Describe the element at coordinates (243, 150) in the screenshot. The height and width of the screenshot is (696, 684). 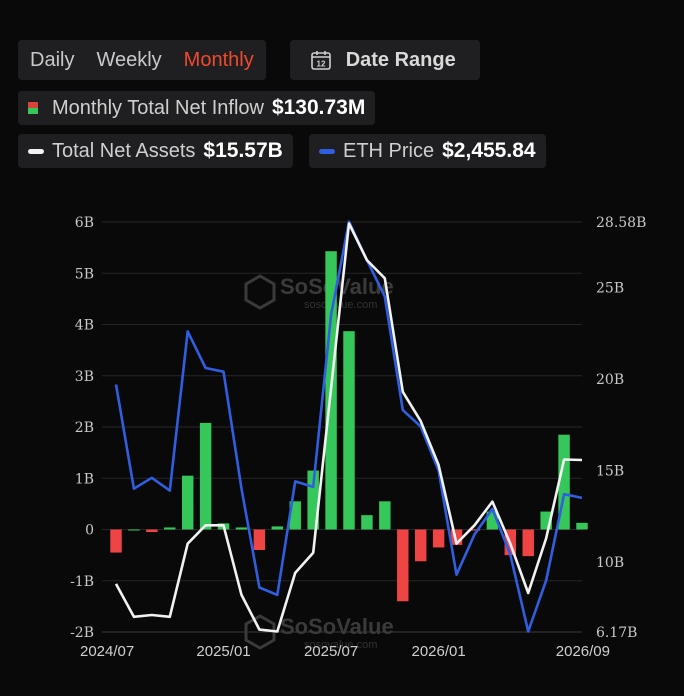
I see `total-net-assets-value: $15.57B` at that location.